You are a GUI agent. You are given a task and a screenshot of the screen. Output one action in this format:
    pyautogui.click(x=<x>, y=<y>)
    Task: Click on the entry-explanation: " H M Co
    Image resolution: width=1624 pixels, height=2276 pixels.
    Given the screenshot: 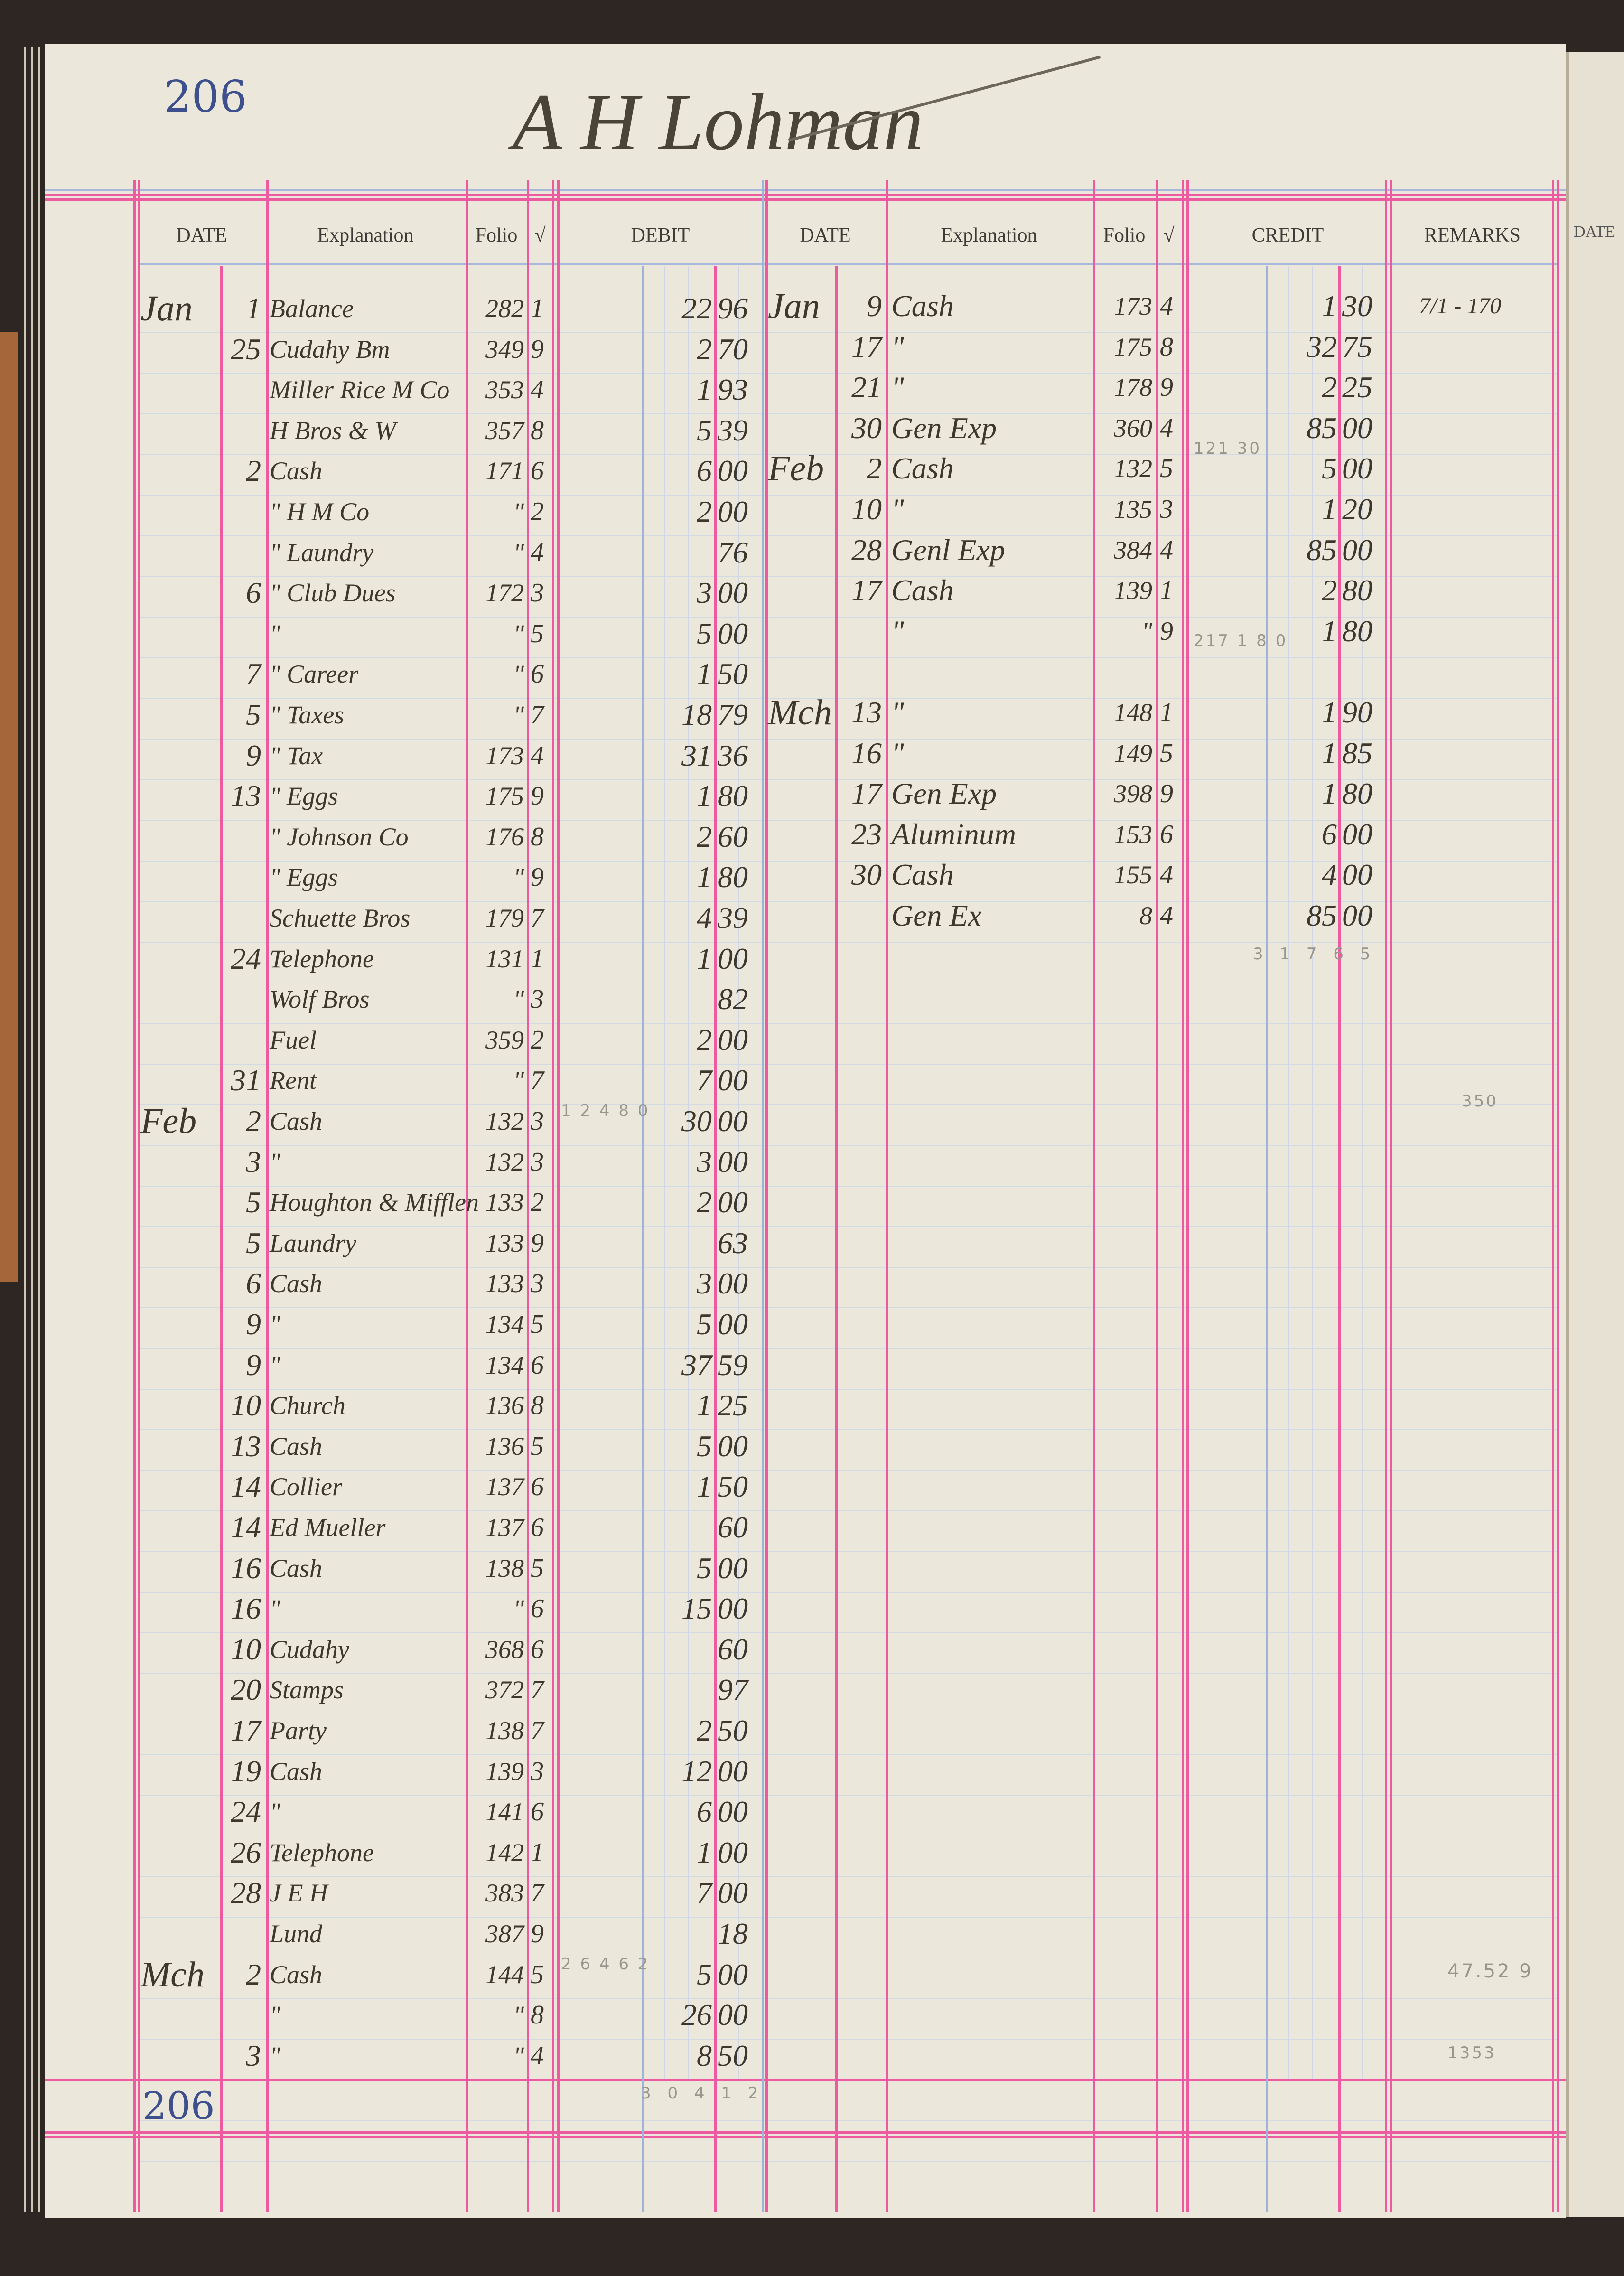 What is the action you would take?
    pyautogui.click(x=320, y=511)
    